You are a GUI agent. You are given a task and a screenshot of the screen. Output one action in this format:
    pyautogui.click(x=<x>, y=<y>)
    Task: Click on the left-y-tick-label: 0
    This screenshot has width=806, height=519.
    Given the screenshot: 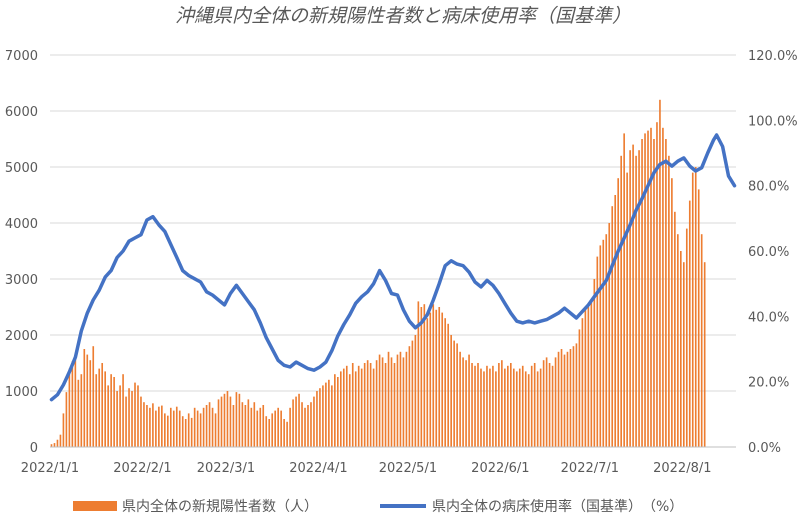 What is the action you would take?
    pyautogui.click(x=34, y=448)
    